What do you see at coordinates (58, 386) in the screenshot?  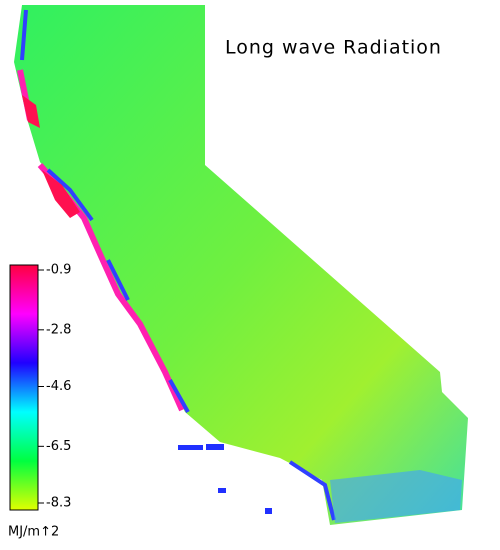 I see `tick-label: -4.6` at bounding box center [58, 386].